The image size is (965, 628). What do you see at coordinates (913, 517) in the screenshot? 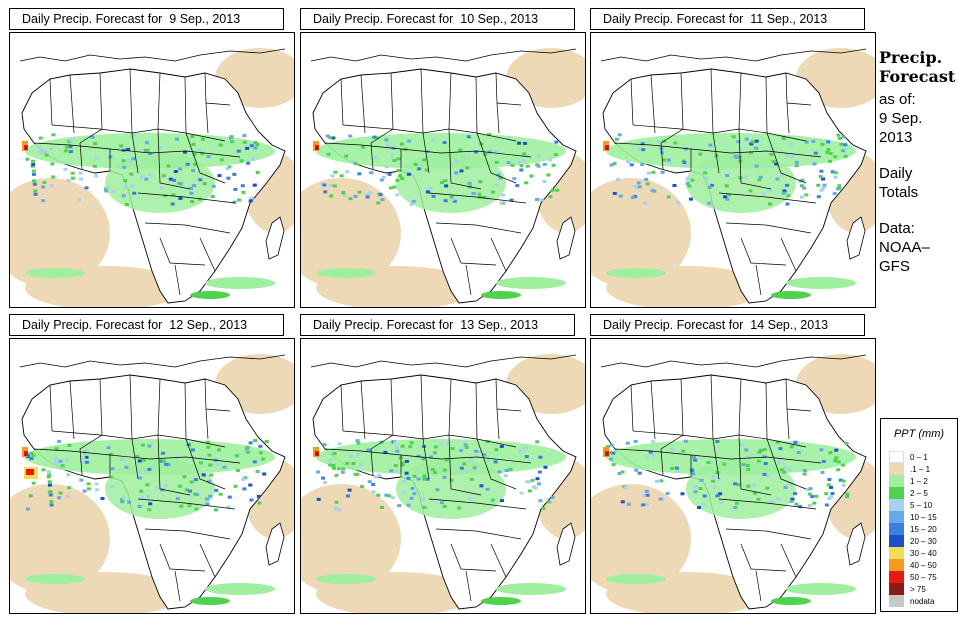
I see `legend-item: 10 – 15` at bounding box center [913, 517].